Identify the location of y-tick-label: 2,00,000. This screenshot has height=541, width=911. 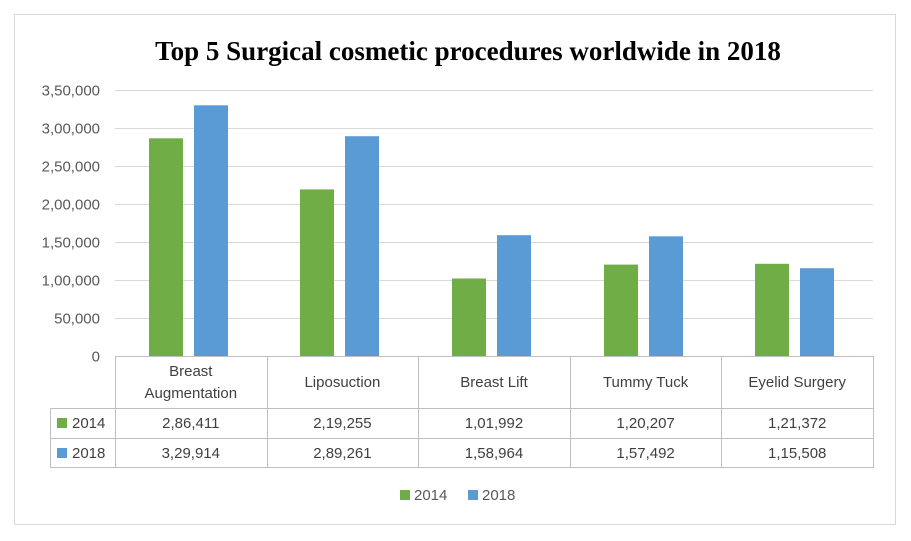
(71, 205).